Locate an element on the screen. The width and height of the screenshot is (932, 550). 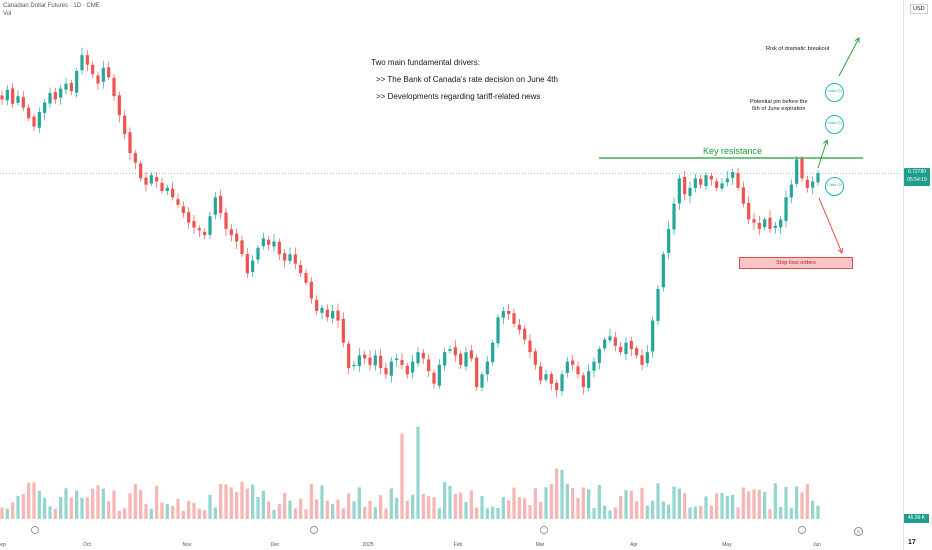
event-flag-icon is located at coordinates (35, 530).